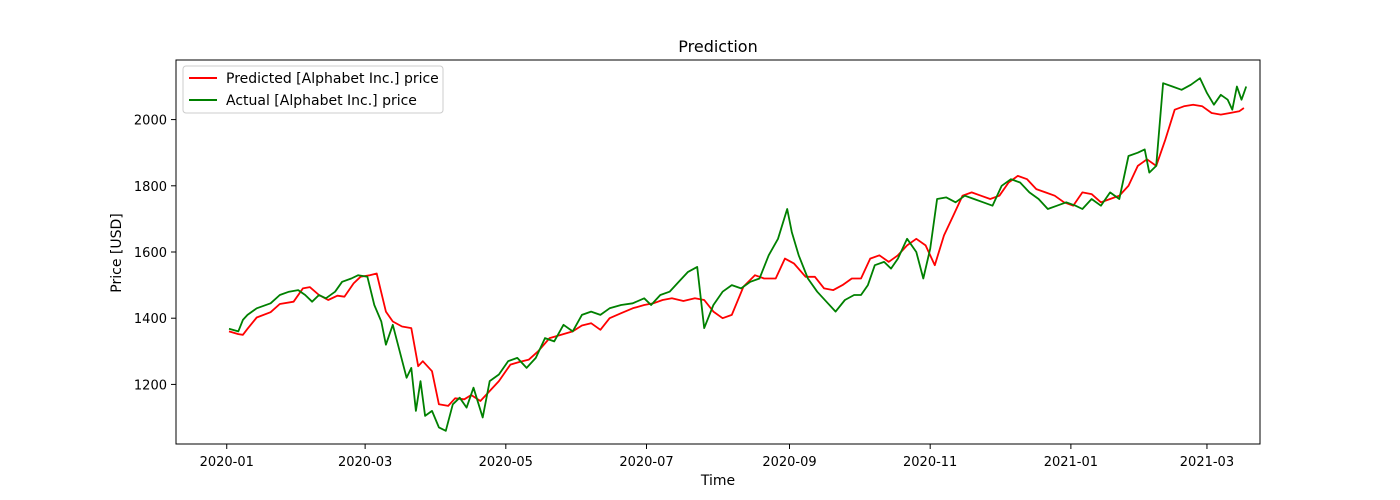  What do you see at coordinates (646, 462) in the screenshot?
I see `x-tick-label: 2020-07` at bounding box center [646, 462].